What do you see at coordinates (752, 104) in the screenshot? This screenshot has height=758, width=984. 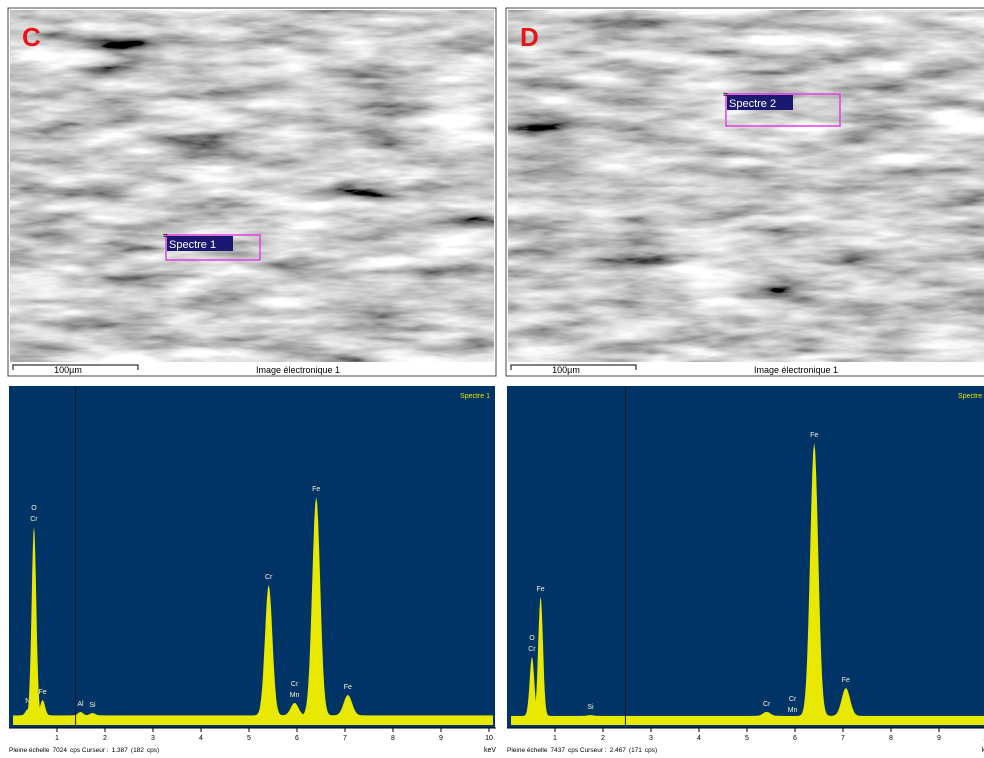 I see `spectrum-tag: Spectre 2` at bounding box center [752, 104].